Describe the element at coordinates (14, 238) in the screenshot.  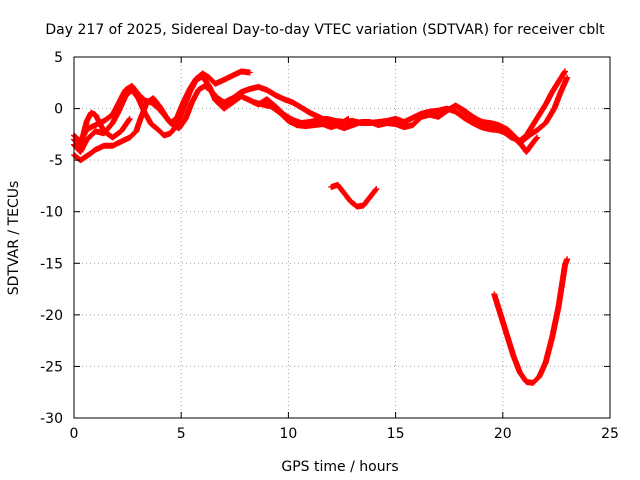
I see `y-axis-label: SDTVAR / TECUs` at that location.